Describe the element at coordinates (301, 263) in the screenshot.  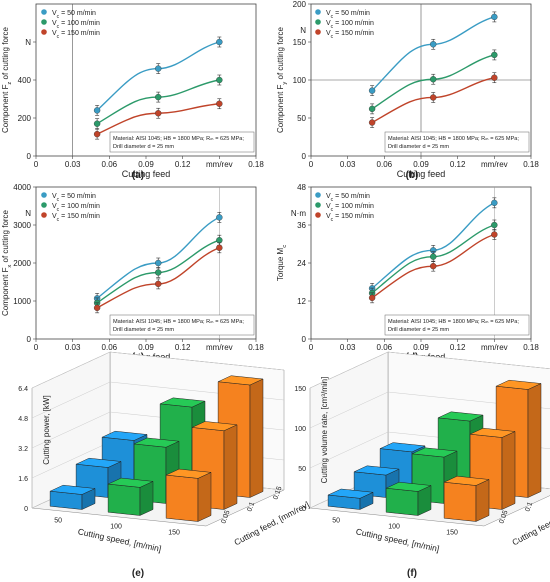
I see `y-tick-label: 24` at that location.